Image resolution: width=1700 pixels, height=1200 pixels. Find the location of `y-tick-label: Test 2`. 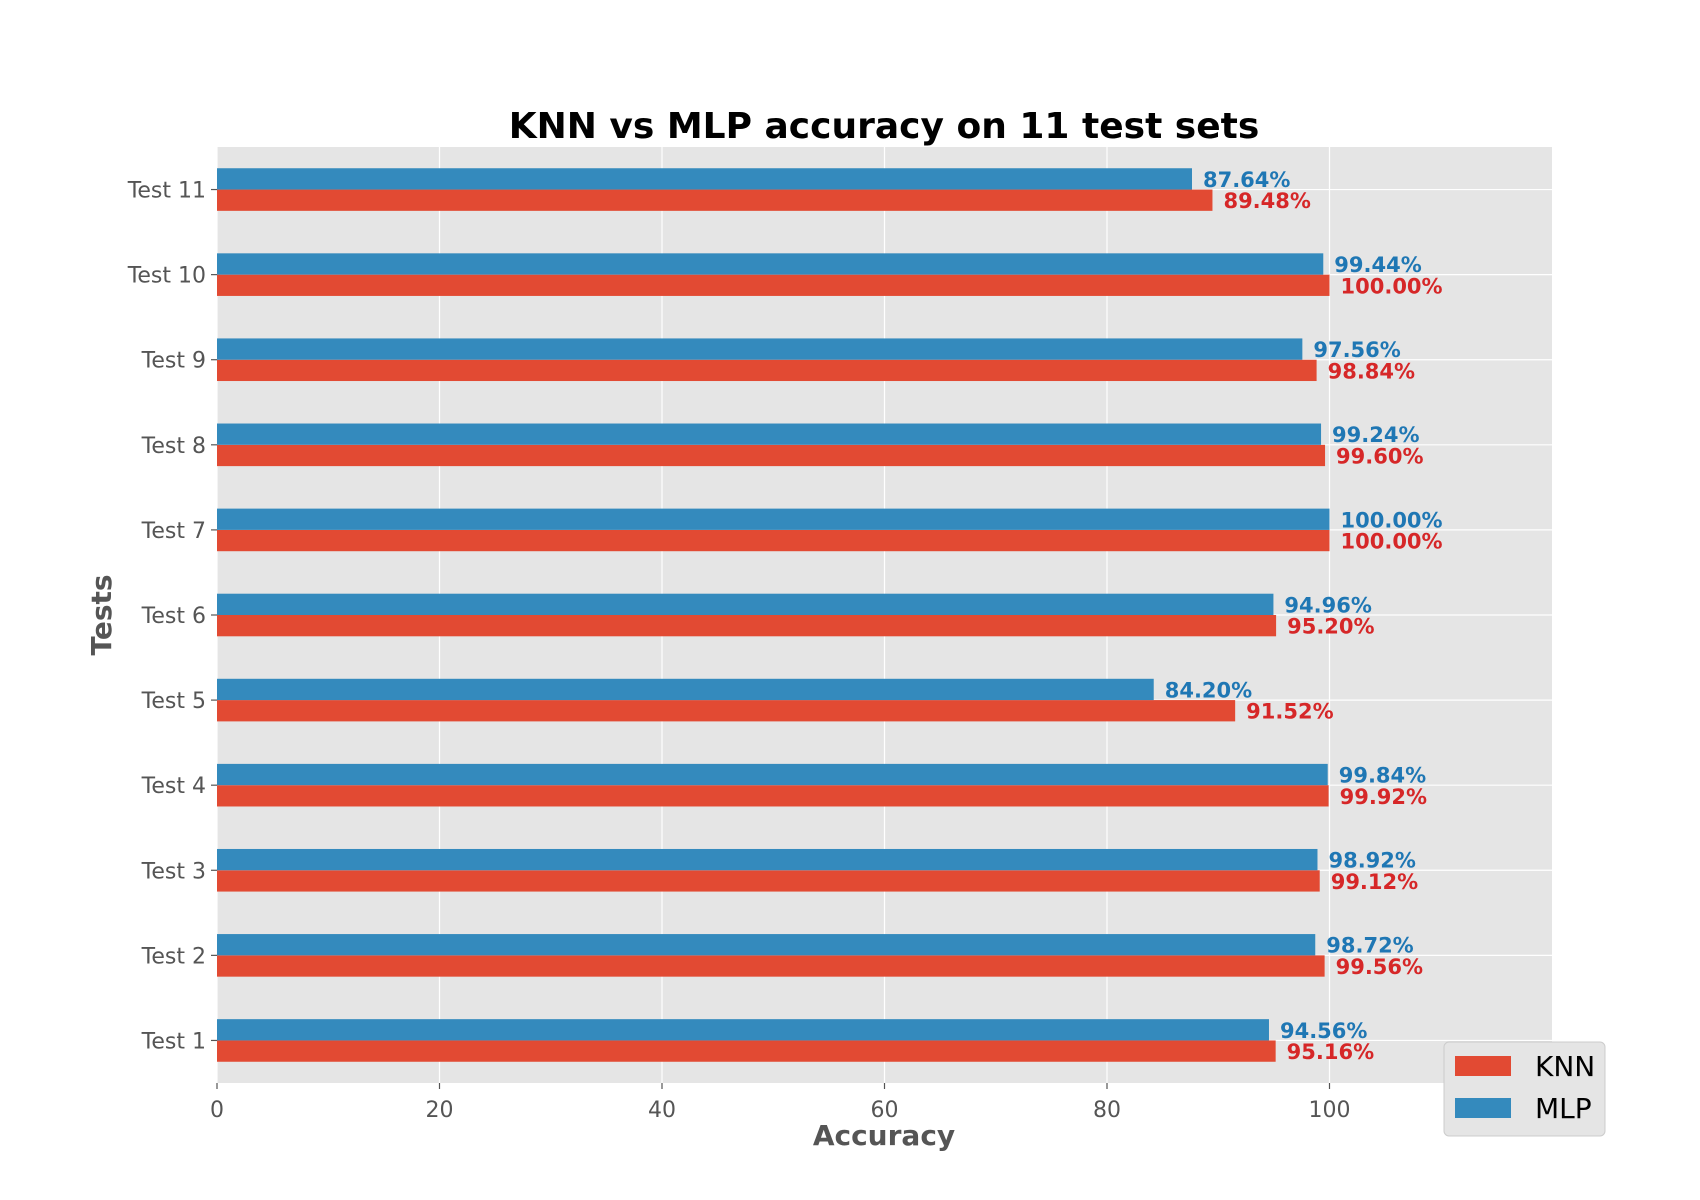

y-tick-label: Test 2 is located at coordinates (173, 956).